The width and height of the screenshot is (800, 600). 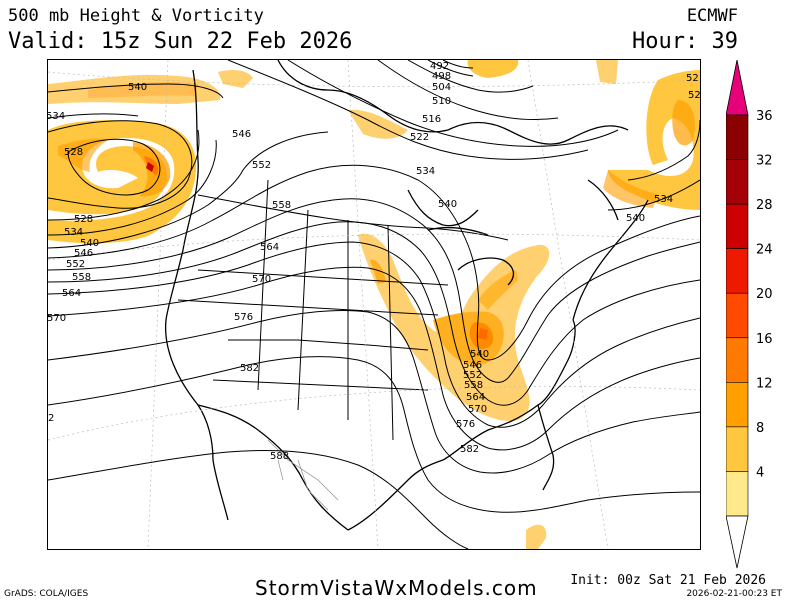 What do you see at coordinates (441, 101) in the screenshot?
I see `contour-label: 510` at bounding box center [441, 101].